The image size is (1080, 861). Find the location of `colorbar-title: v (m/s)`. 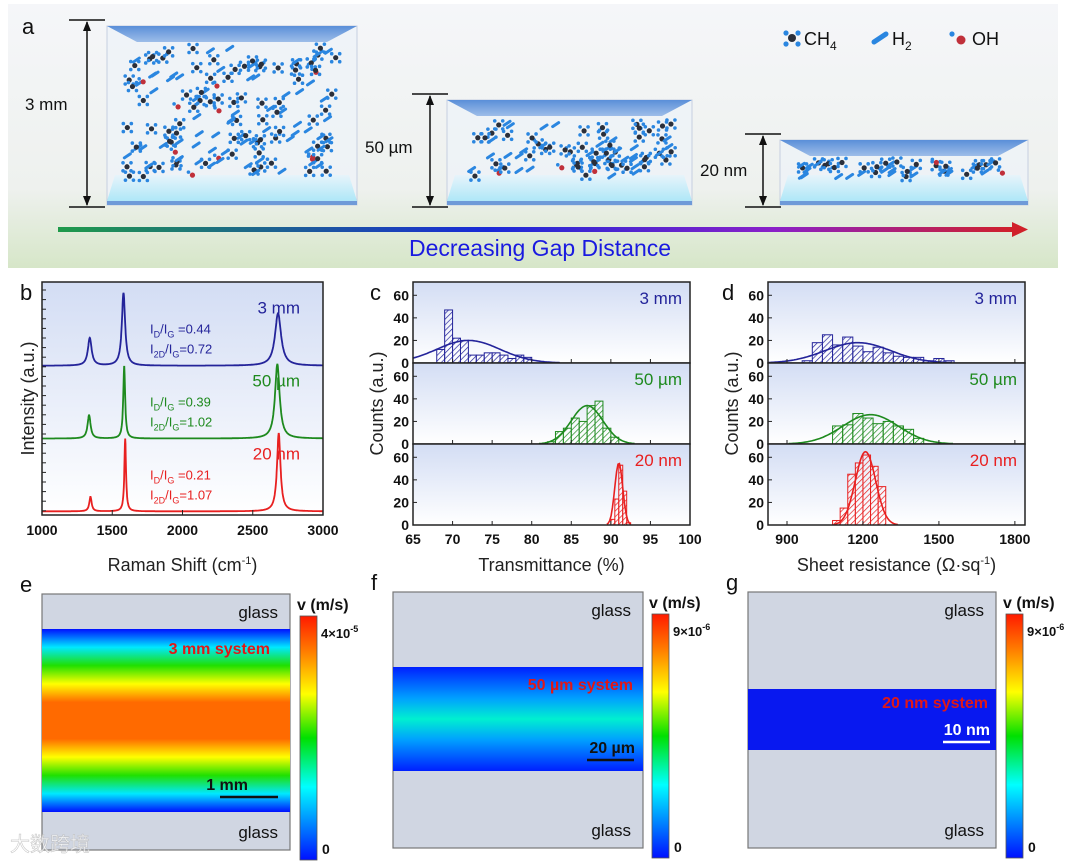

colorbar-title: v (m/s) is located at coordinates (1029, 603).